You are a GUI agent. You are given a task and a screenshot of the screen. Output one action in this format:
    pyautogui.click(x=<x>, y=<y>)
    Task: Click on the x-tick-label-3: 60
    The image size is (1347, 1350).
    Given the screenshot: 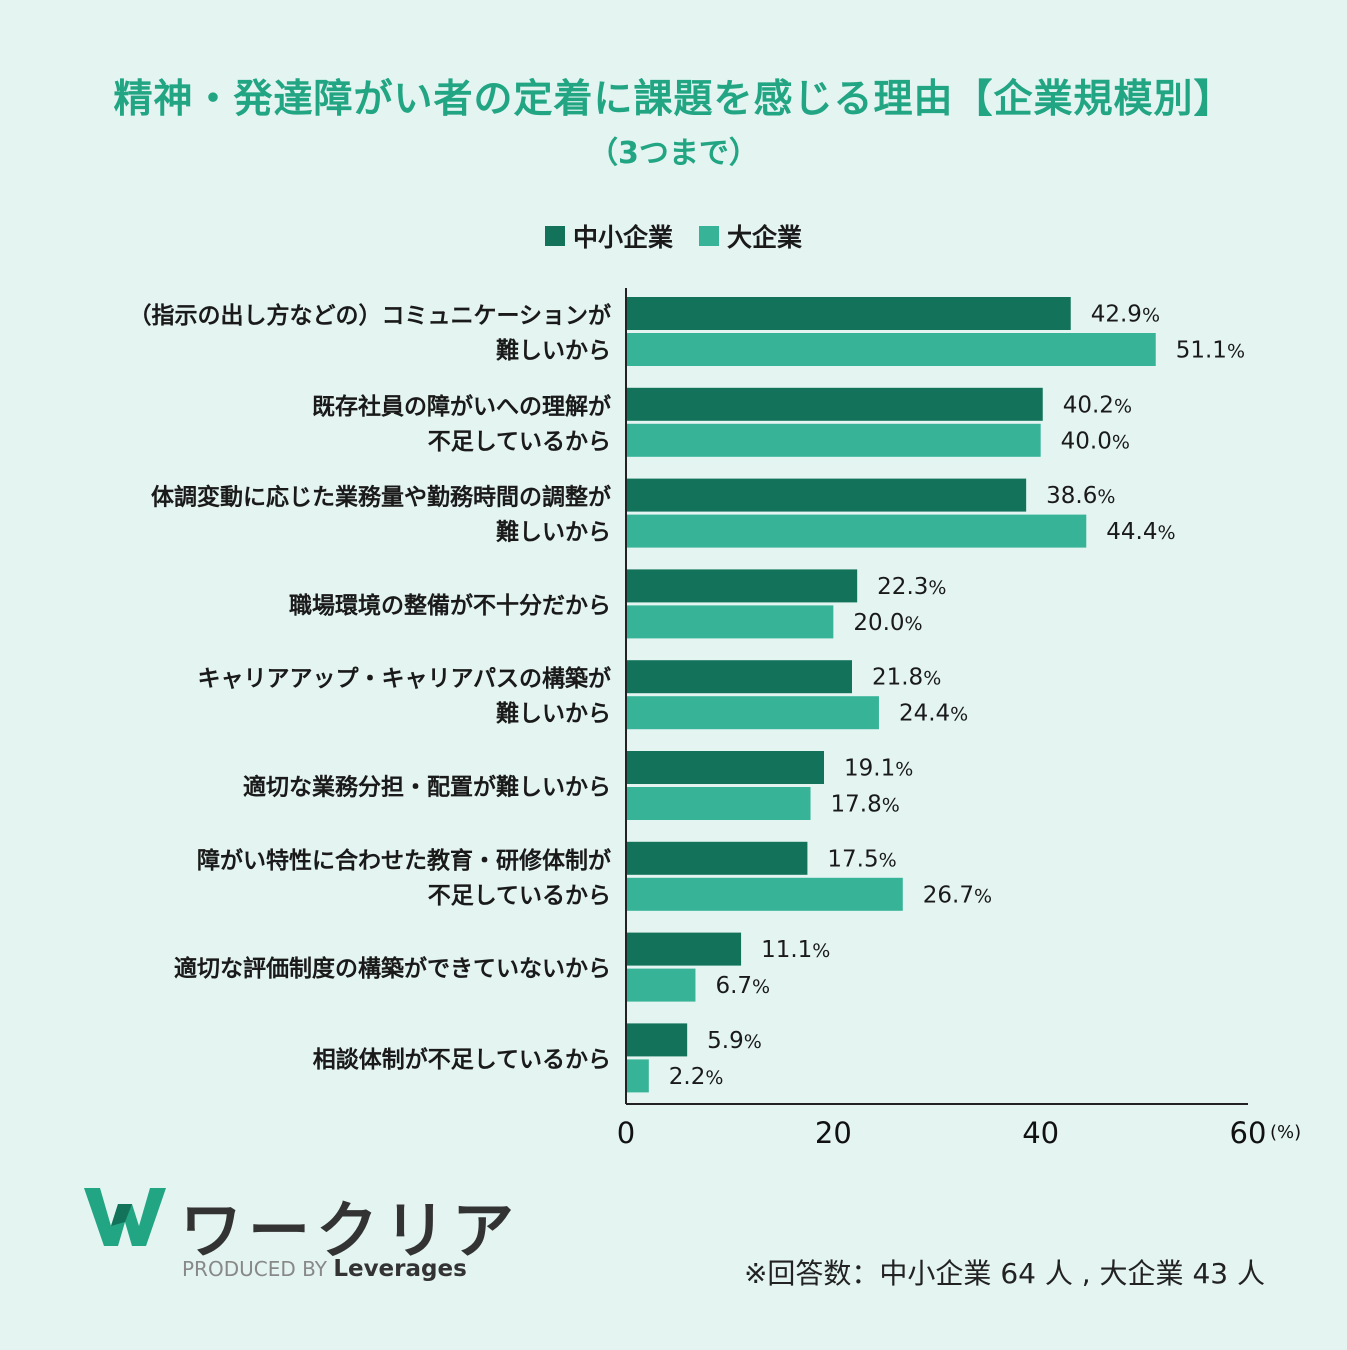 What is the action you would take?
    pyautogui.click(x=1248, y=1133)
    